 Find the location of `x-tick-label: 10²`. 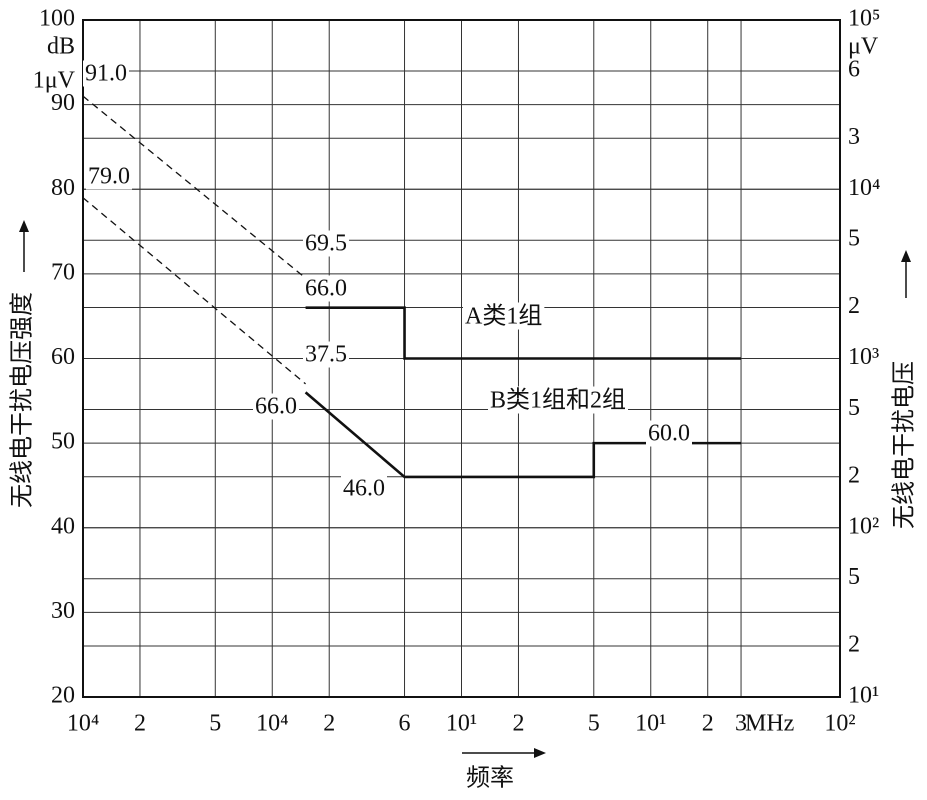

x-tick-label: 10² is located at coordinates (839, 724).